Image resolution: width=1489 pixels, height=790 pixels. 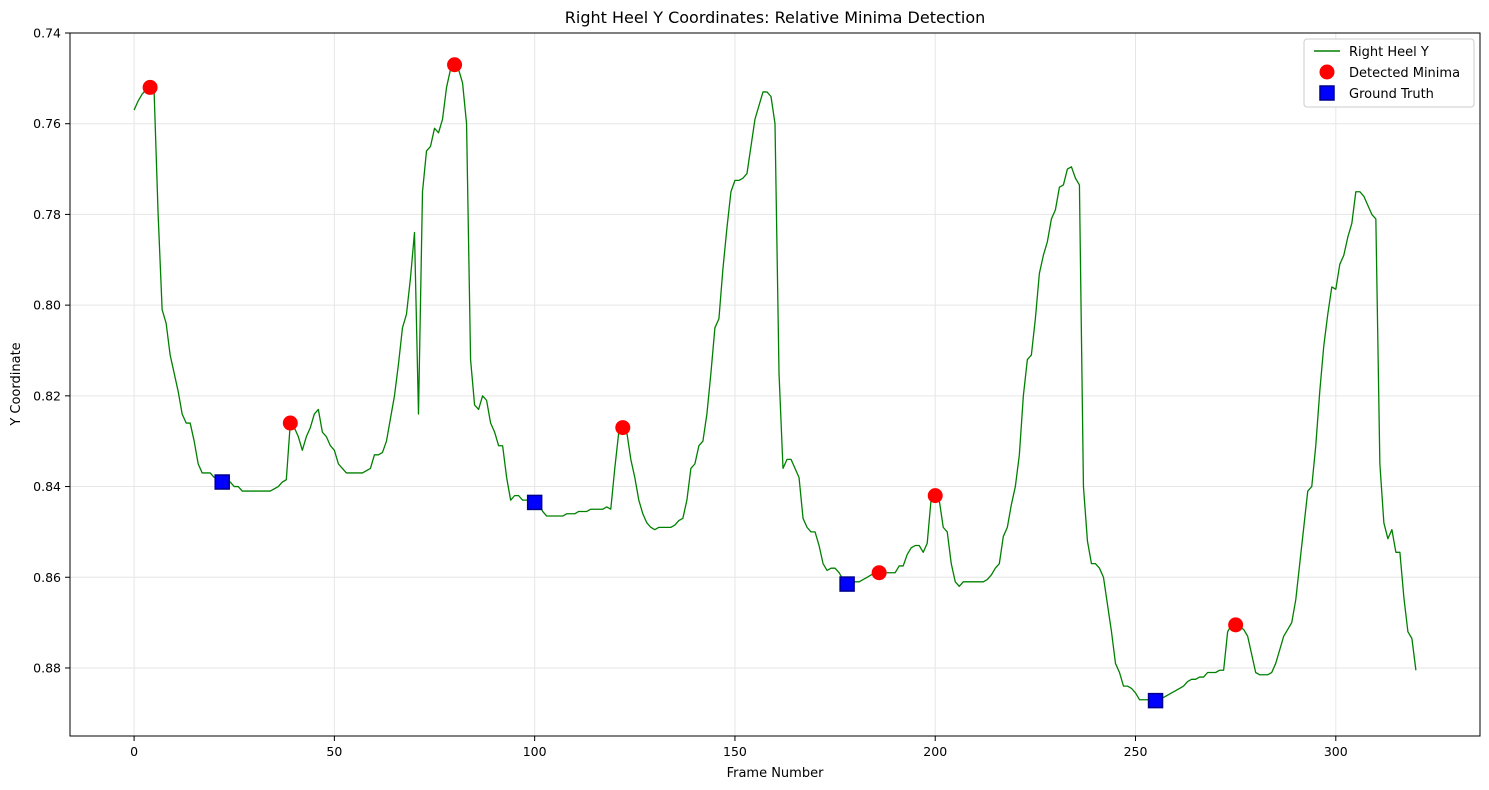 What do you see at coordinates (1327, 93) in the screenshot?
I see `legend-ground-truth-swatch` at bounding box center [1327, 93].